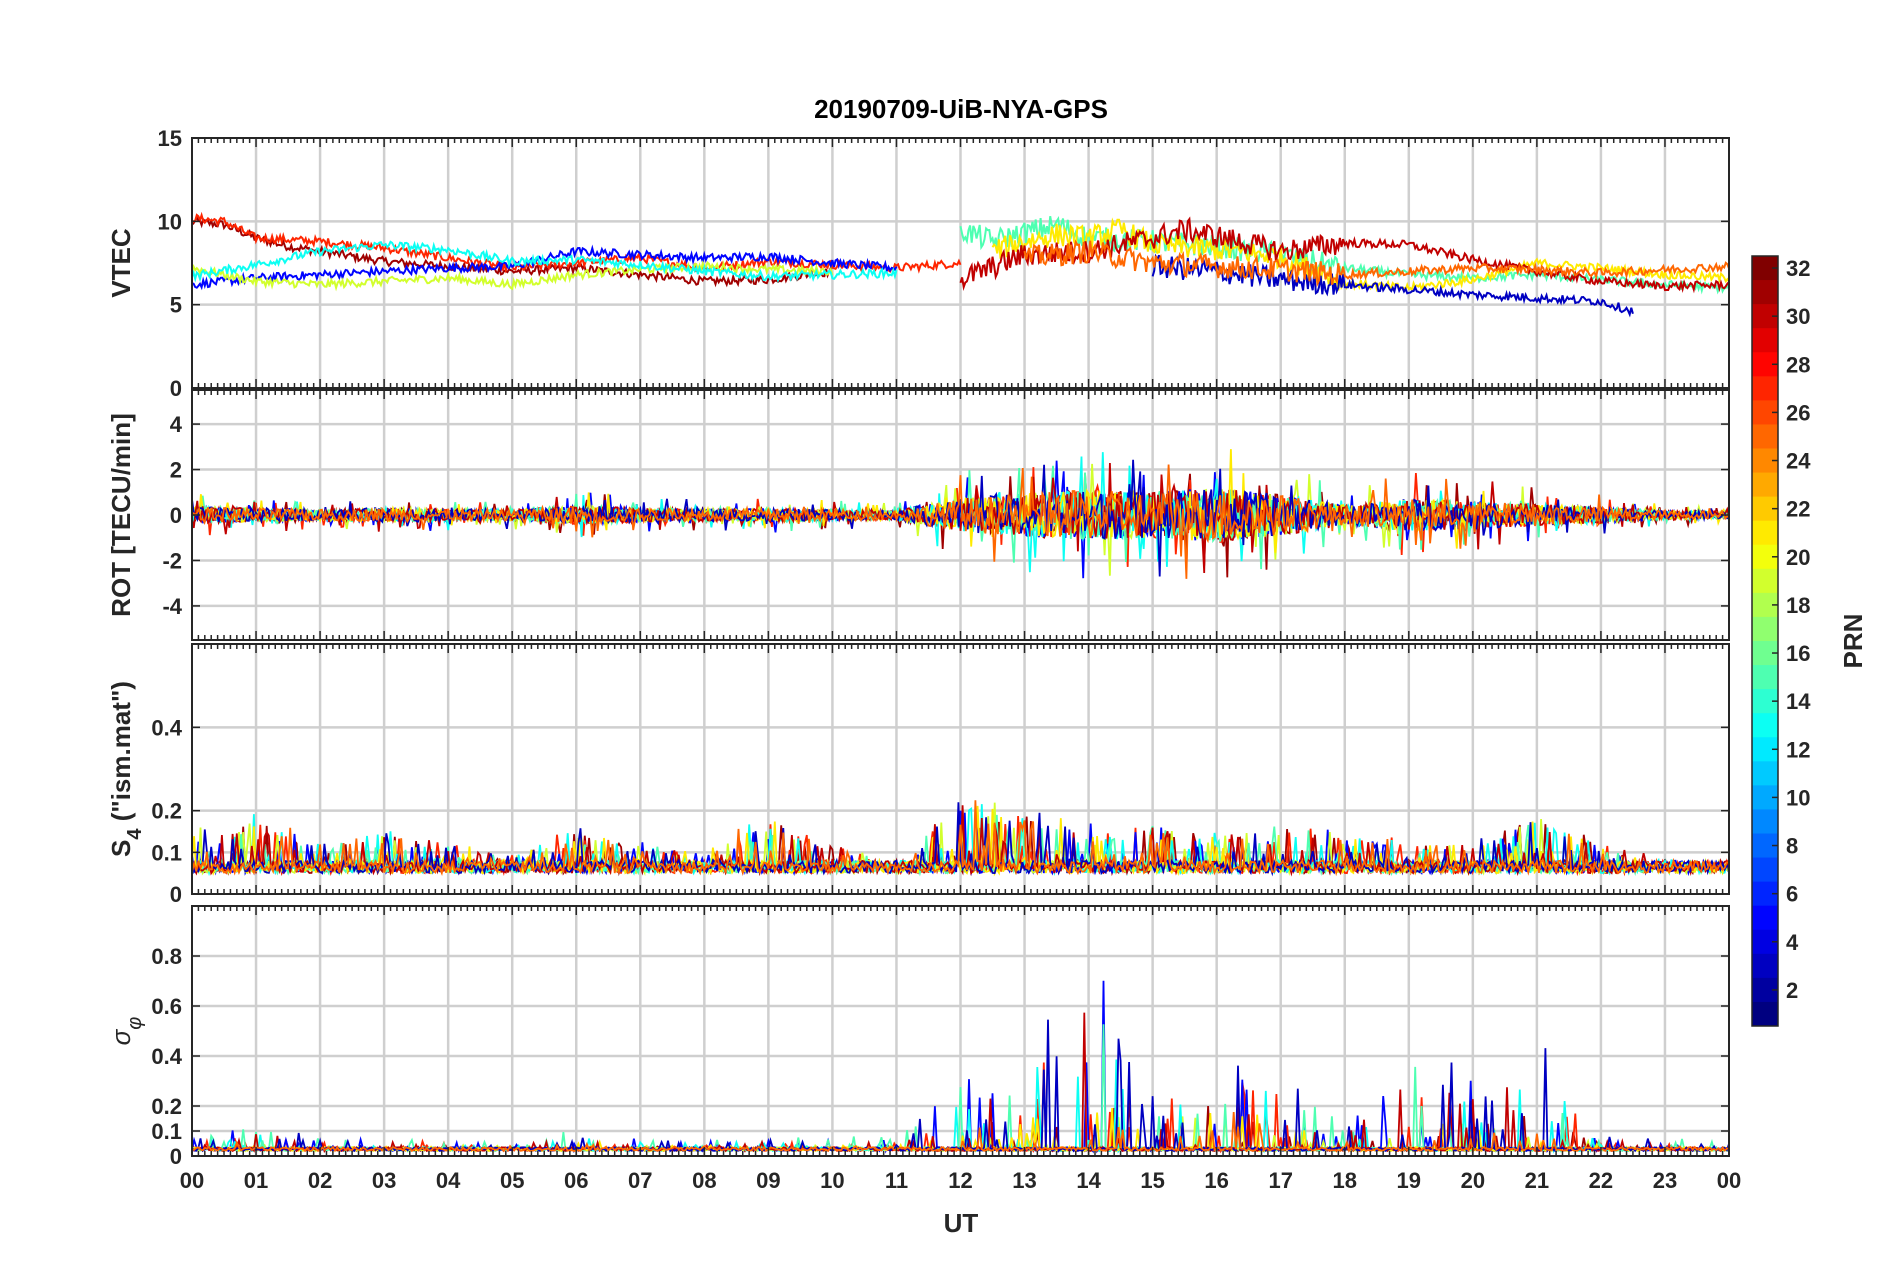 The image size is (1902, 1277). I want to click on colorbar-tick-label: 22, so click(1798, 509).